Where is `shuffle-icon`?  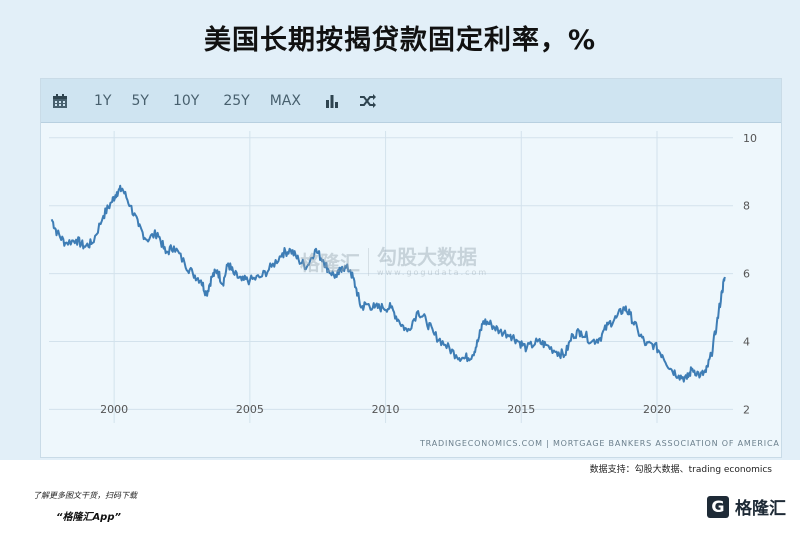
shuffle-icon is located at coordinates (368, 101).